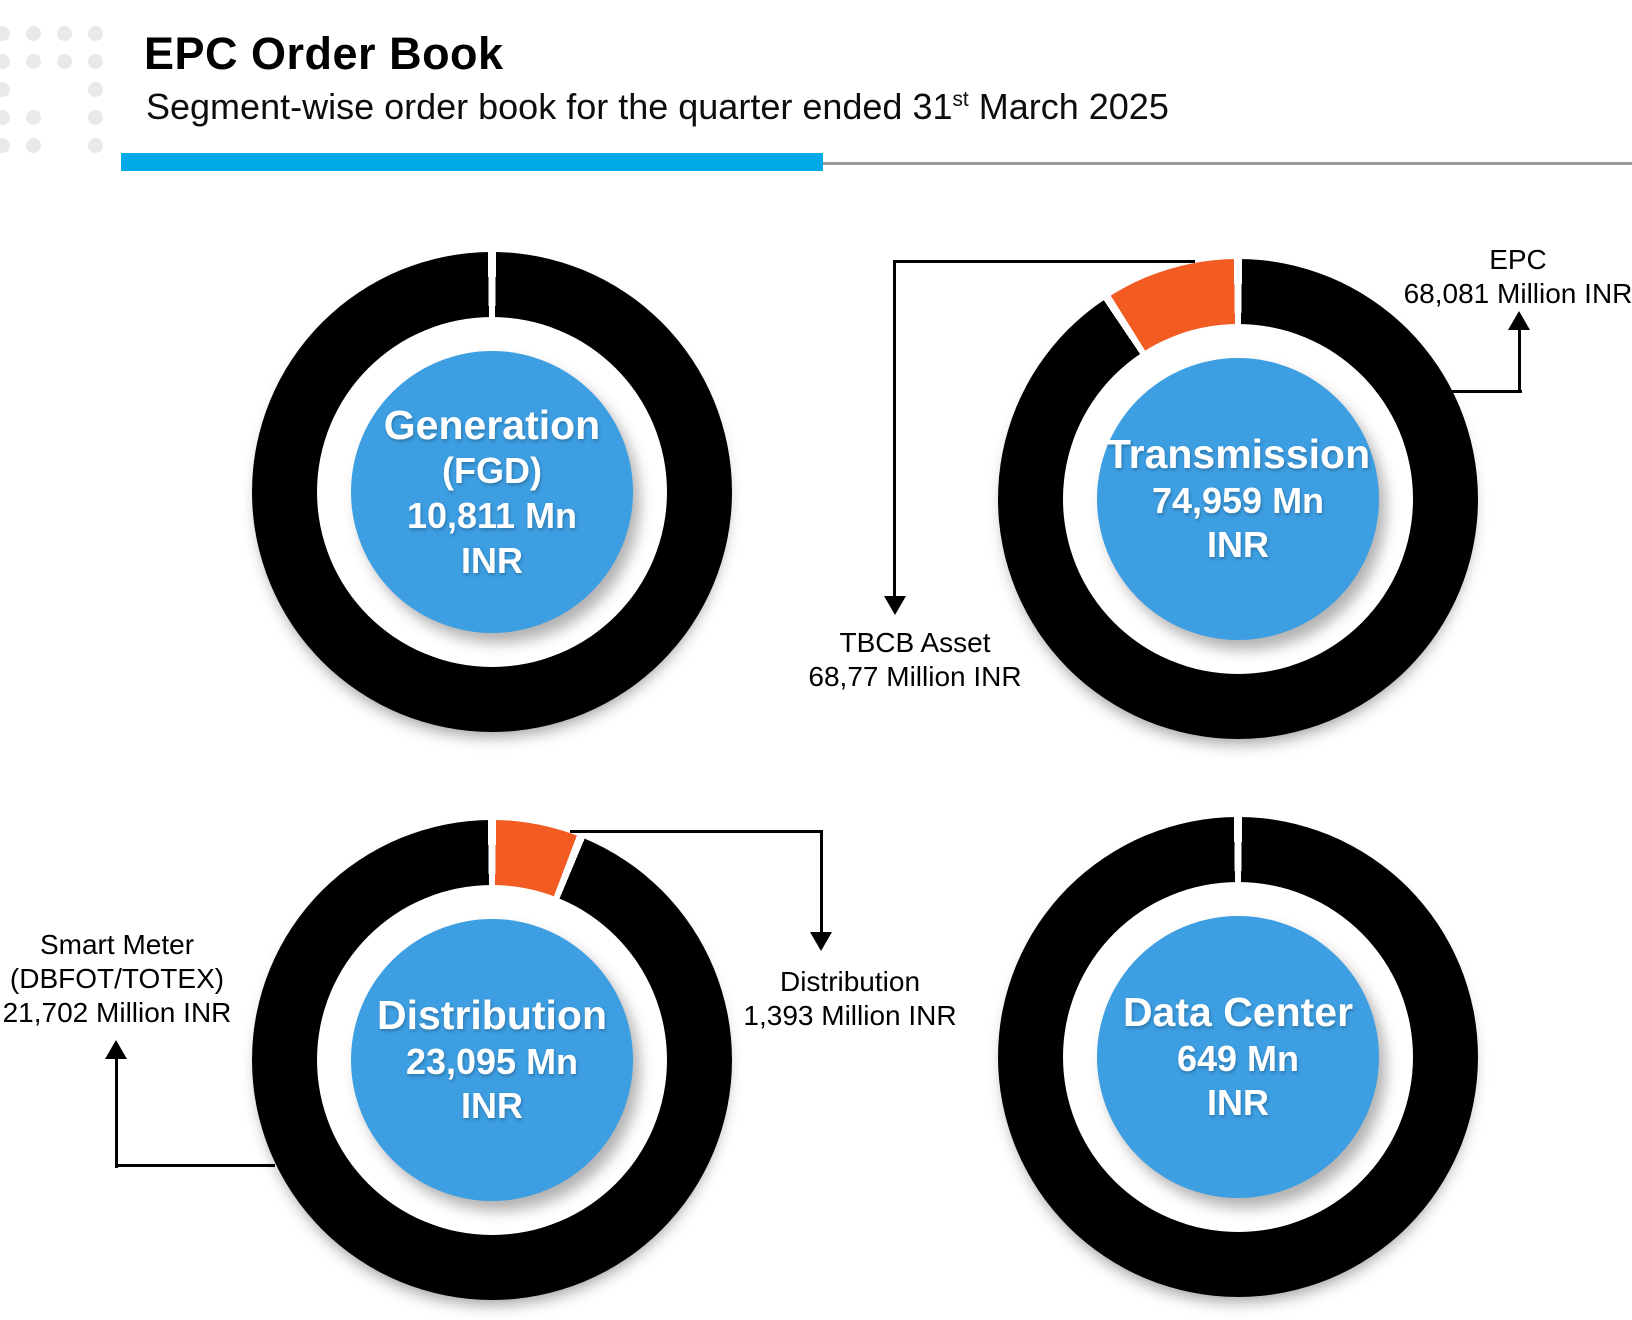 This screenshot has height=1320, width=1632. What do you see at coordinates (696, 831) in the screenshot?
I see `distribution-callout-line-h` at bounding box center [696, 831].